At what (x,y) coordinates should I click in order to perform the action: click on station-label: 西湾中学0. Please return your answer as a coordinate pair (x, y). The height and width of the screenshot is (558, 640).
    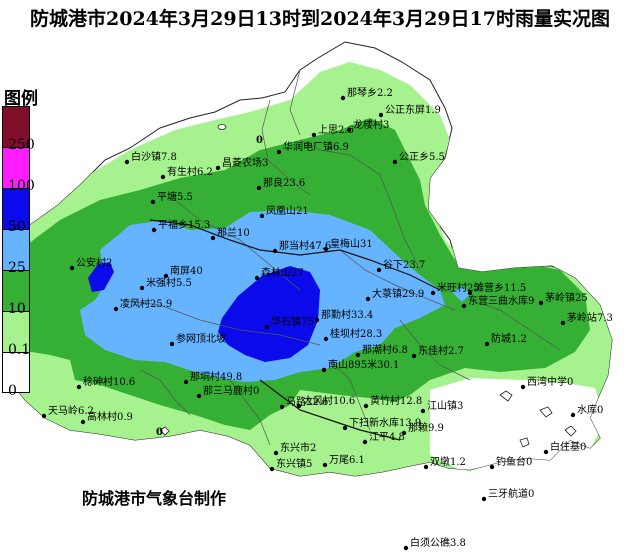
    Looking at the image, I should click on (550, 381).